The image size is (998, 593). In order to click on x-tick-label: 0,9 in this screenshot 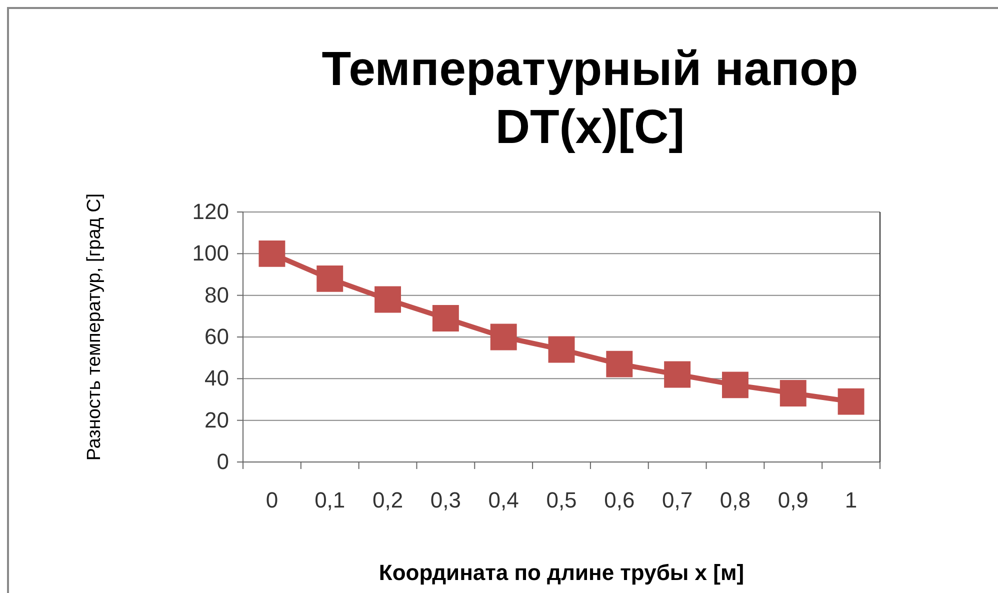, I will do `click(793, 500)`.